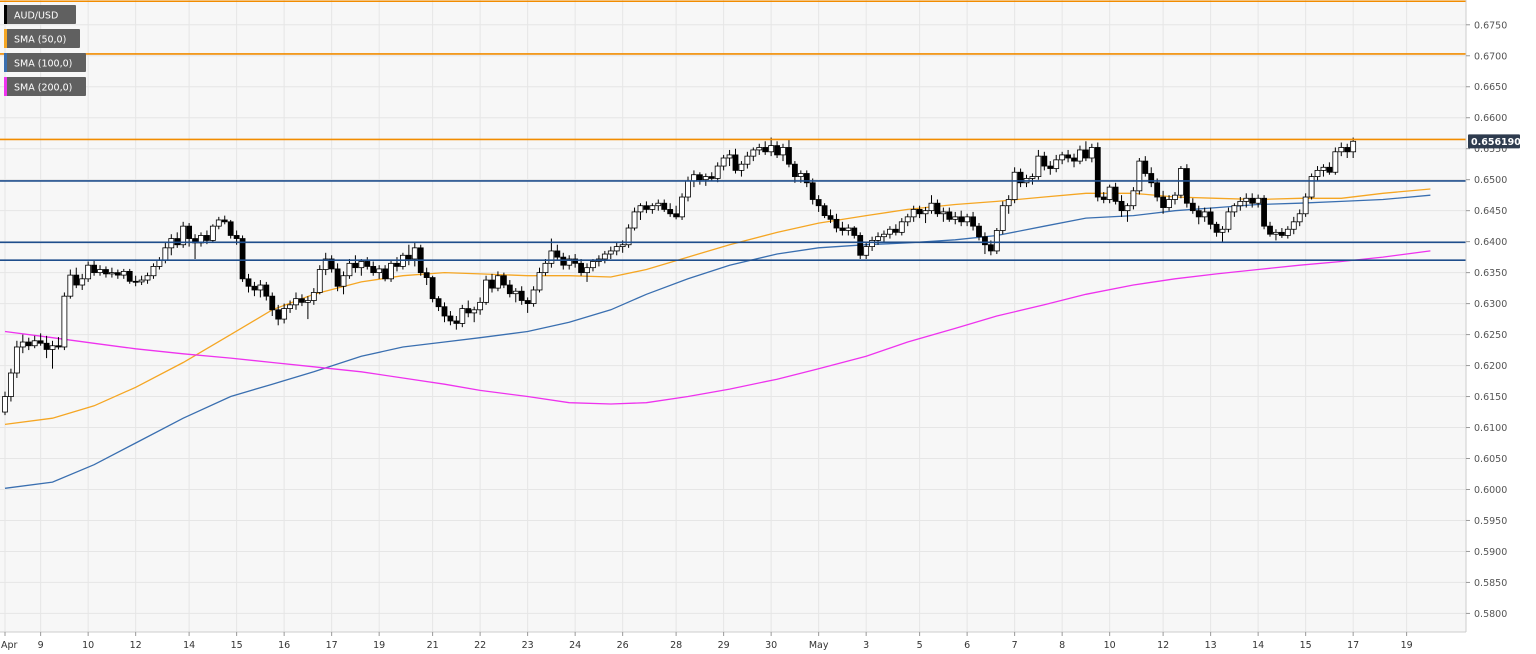 This screenshot has width=1536, height=654. What do you see at coordinates (771, 645) in the screenshot?
I see `x-tick-label: 30` at bounding box center [771, 645].